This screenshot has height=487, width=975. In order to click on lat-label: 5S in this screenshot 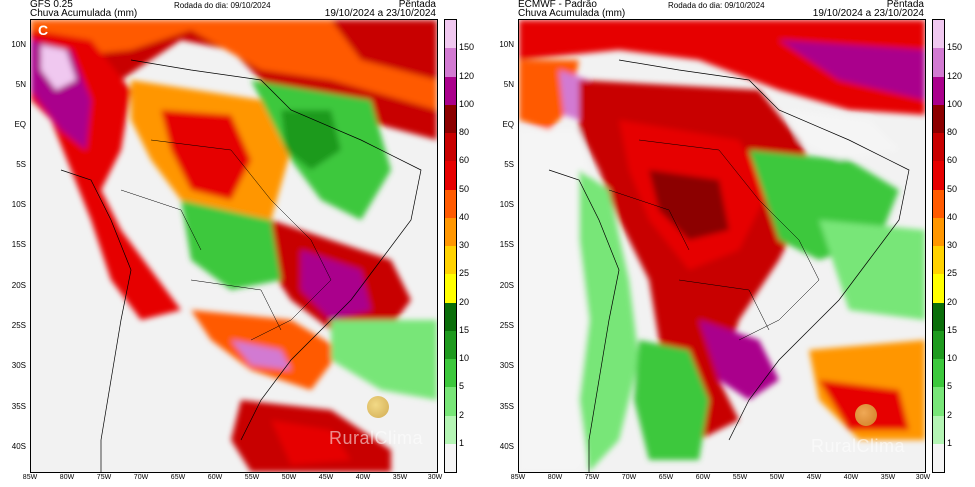, I will do `click(509, 164)`.